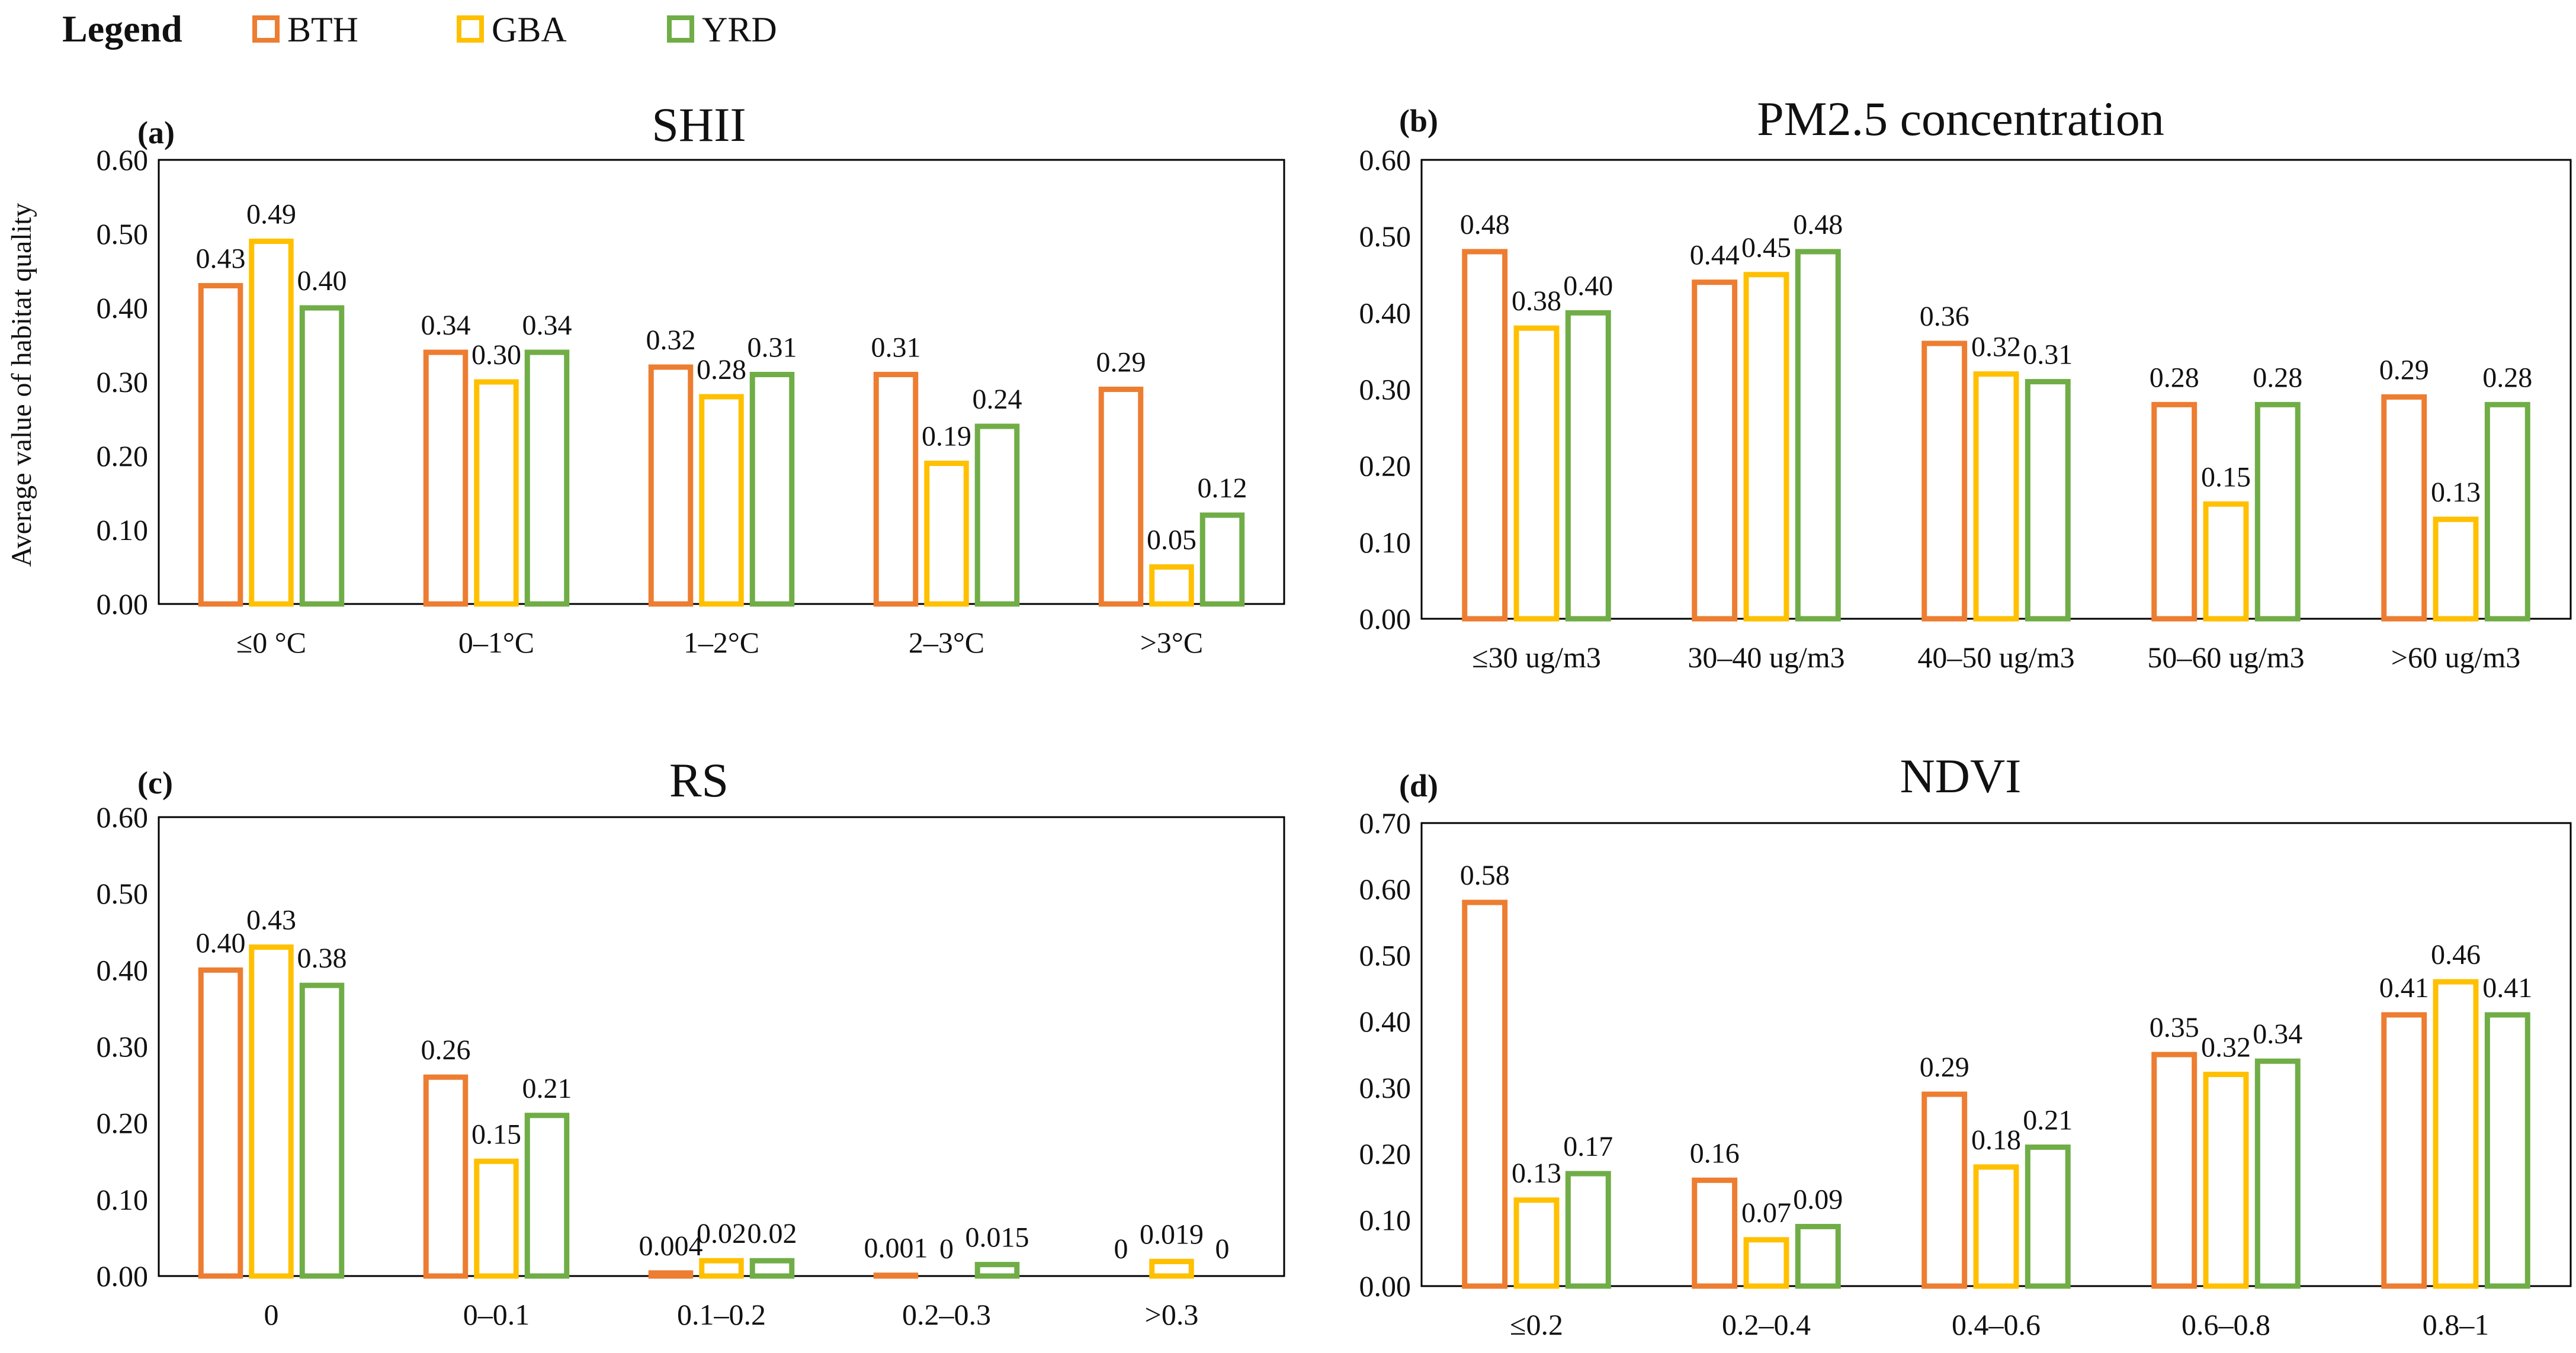 Image resolution: width=2576 pixels, height=1353 pixels. What do you see at coordinates (2455, 657) in the screenshot?
I see `panel-b-category-label: >60 ug/m3` at bounding box center [2455, 657].